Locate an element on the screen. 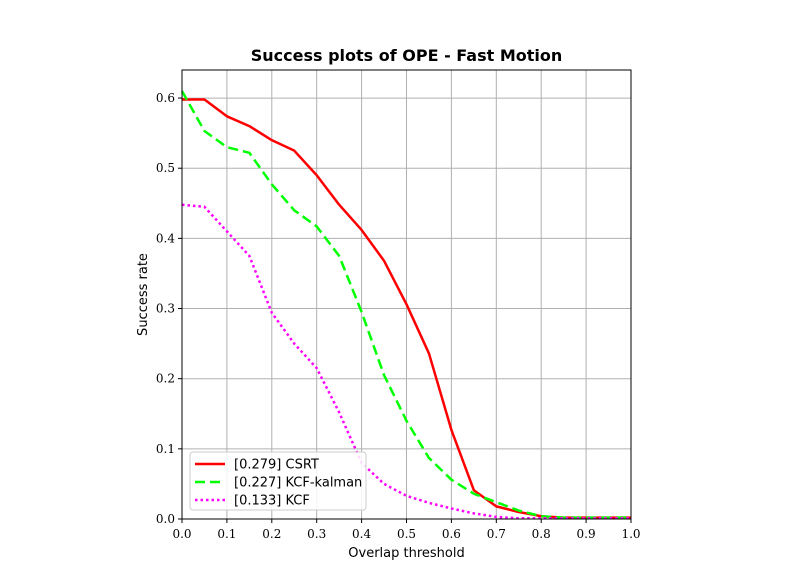  x-tick-label: 0.3 is located at coordinates (316, 534).